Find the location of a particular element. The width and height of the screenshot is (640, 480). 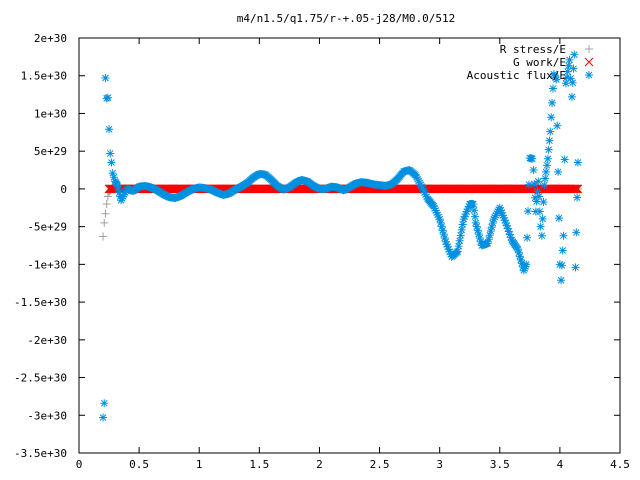

x-tick-label: 1.5 is located at coordinates (259, 464).